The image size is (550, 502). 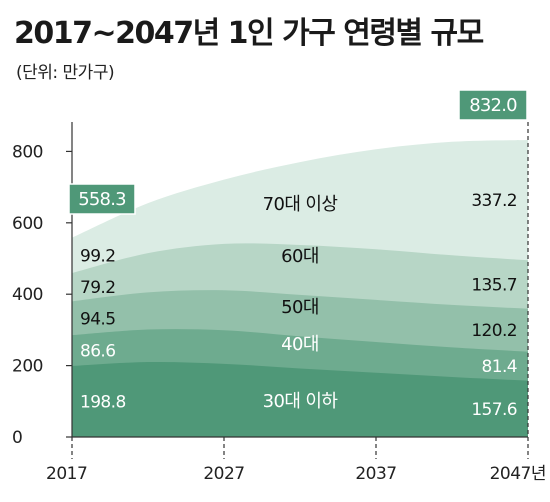 What do you see at coordinates (300, 344) in the screenshot?
I see `series-name-label: 40대` at bounding box center [300, 344].